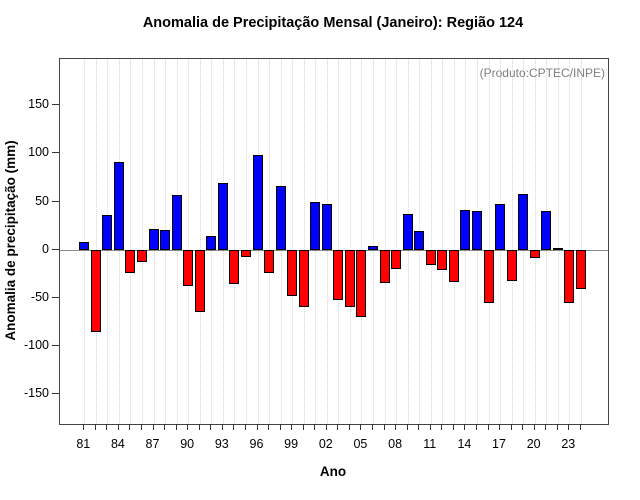 Image resolution: width=640 pixels, height=500 pixels. Describe the element at coordinates (325, 444) in the screenshot. I see `x-tick-label: 02` at that location.